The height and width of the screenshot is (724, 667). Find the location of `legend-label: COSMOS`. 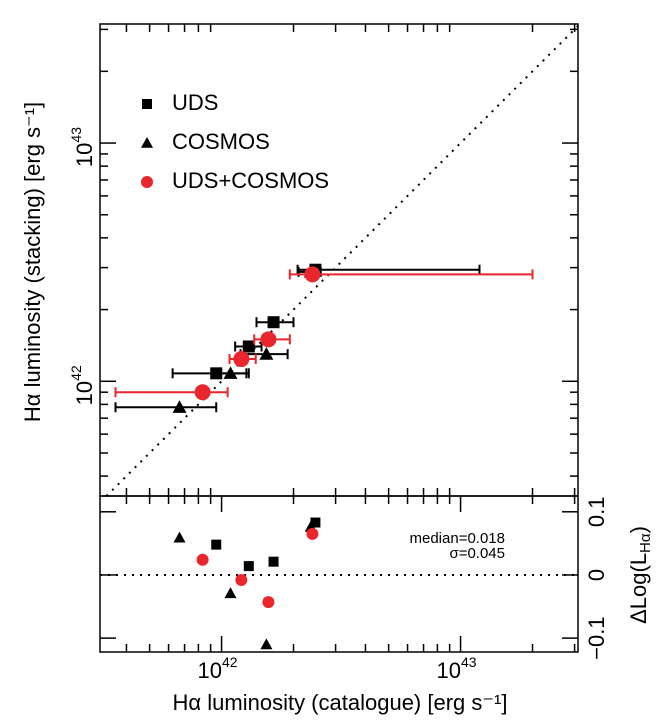

legend-label: COSMOS is located at coordinates (221, 141).